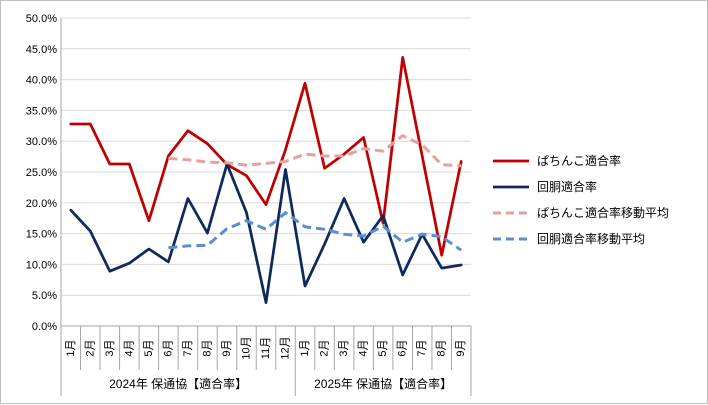 This screenshot has height=405, width=708. What do you see at coordinates (280, 383) in the screenshot?
I see `x-axis-group-labels: 2024年 保通協【適合率】 2025年 保通協【適合率】` at bounding box center [280, 383].